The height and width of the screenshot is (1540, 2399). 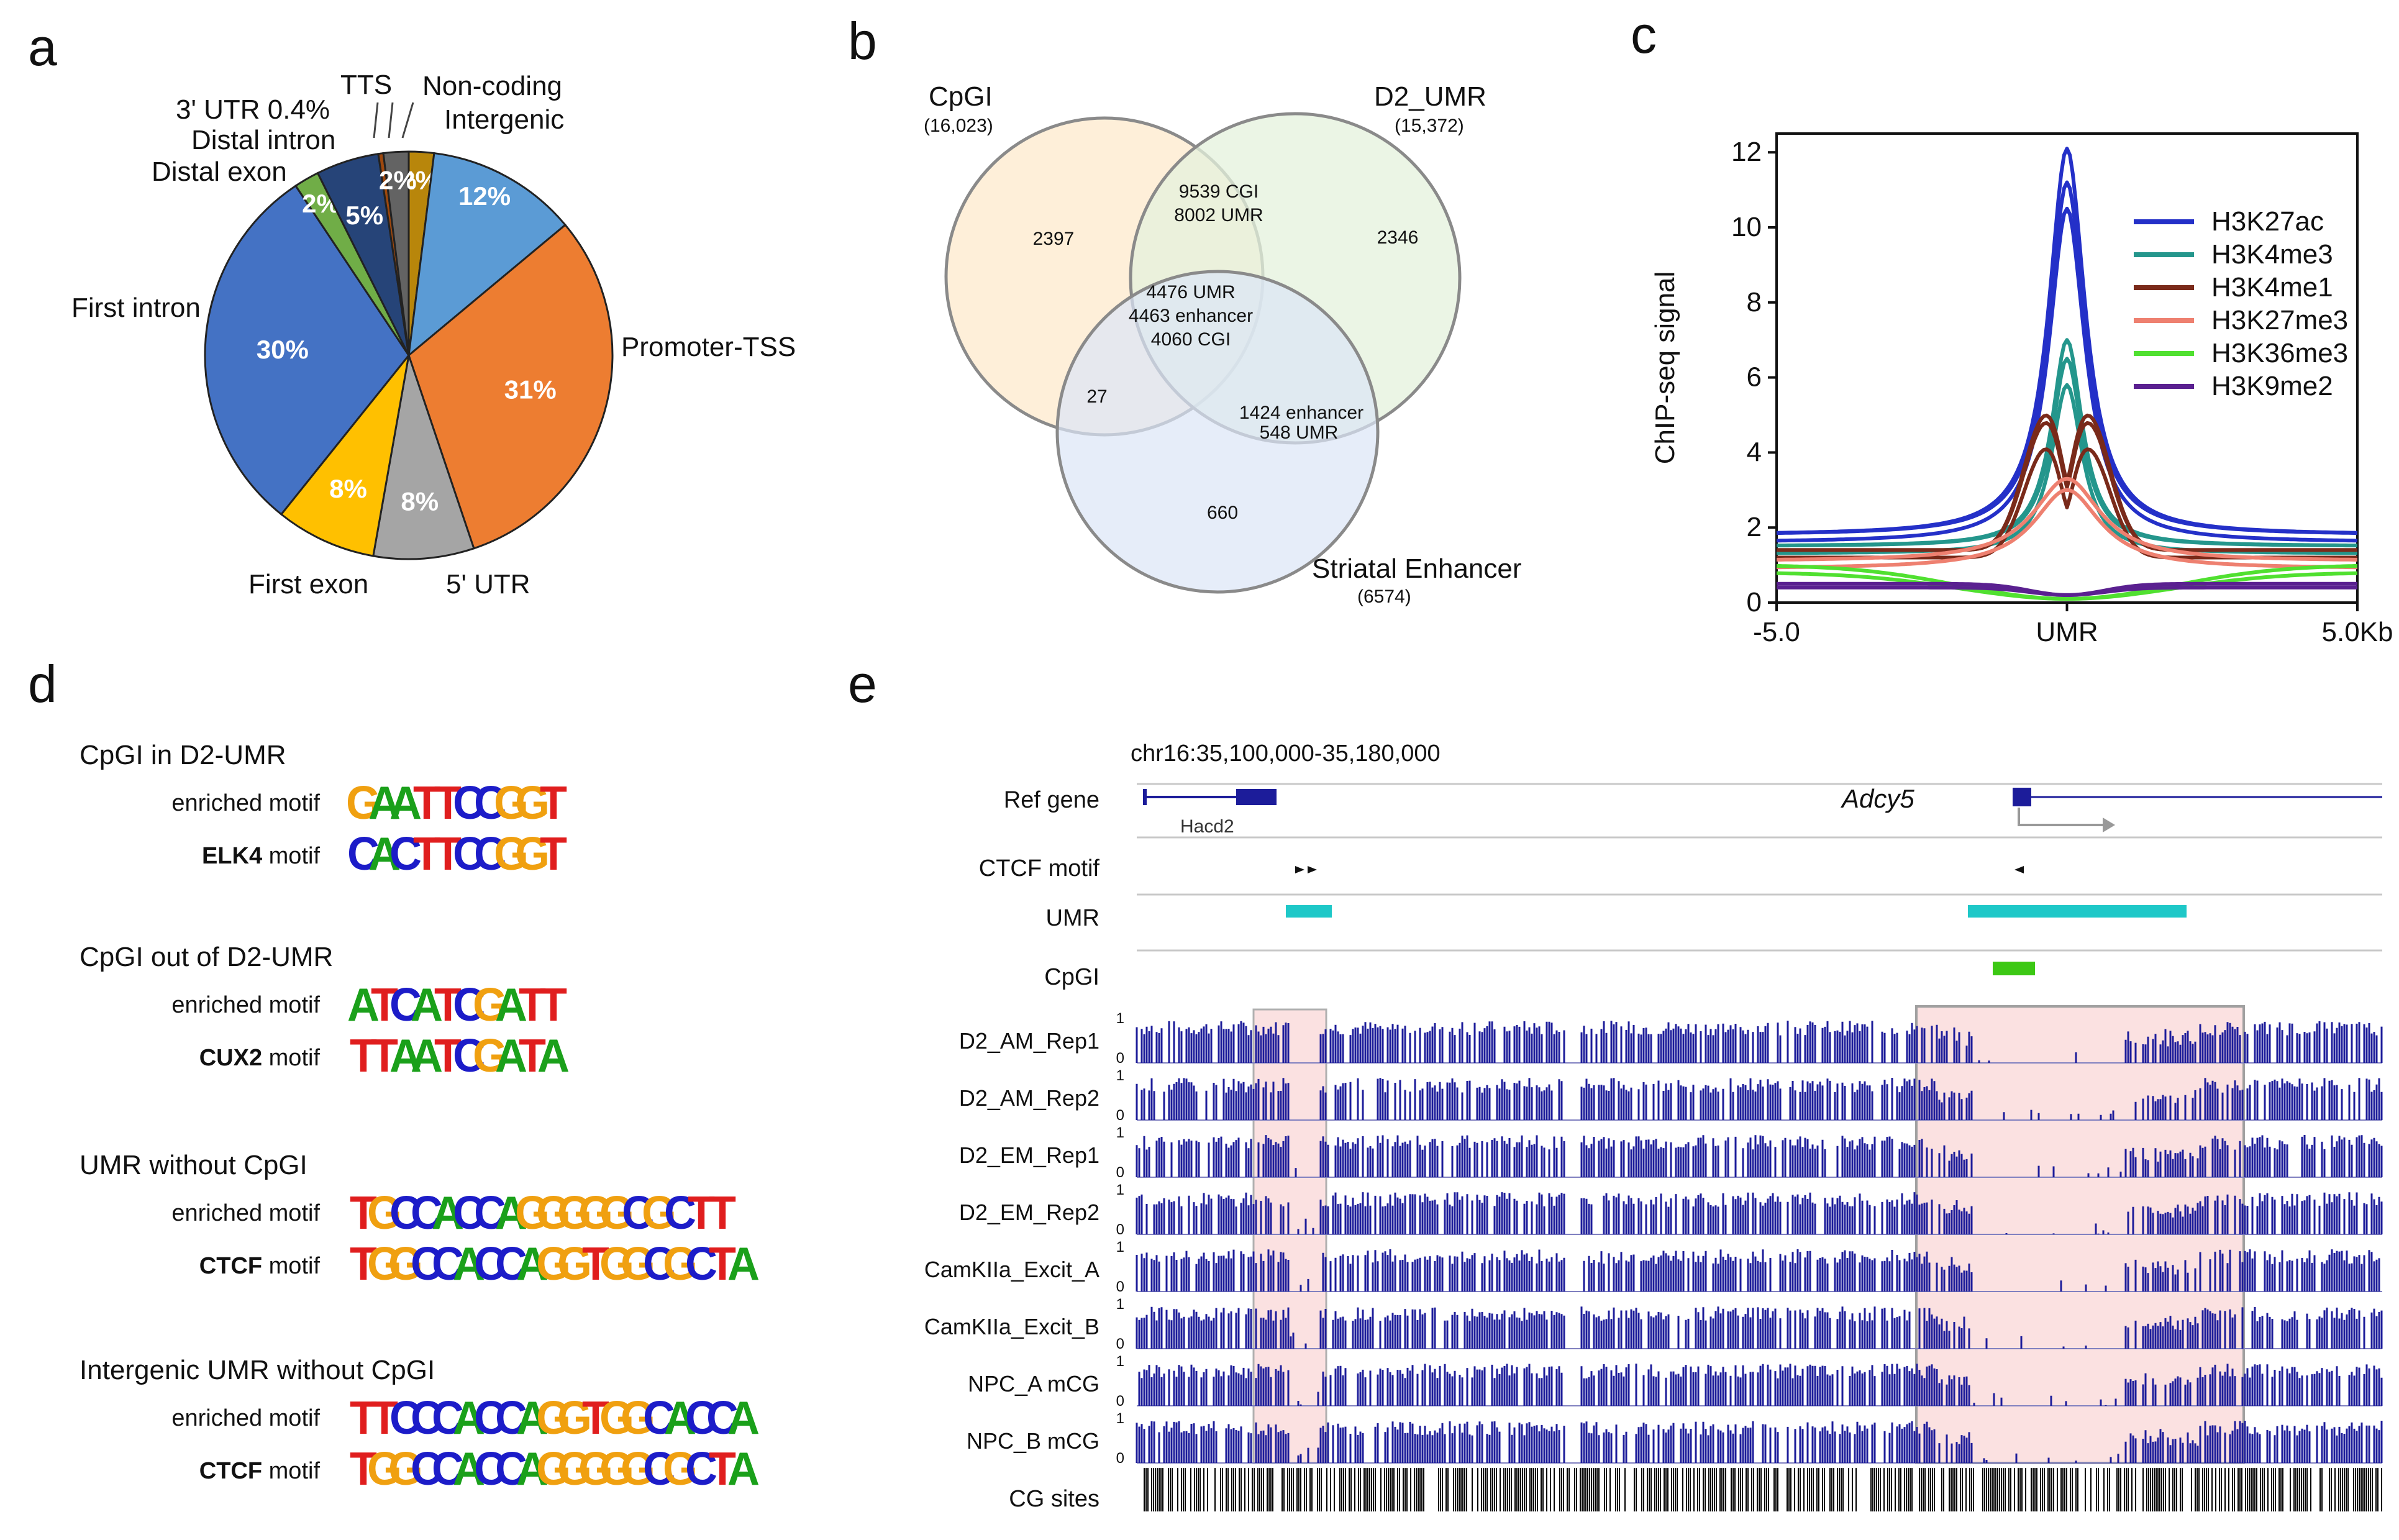 What do you see at coordinates (708, 347) in the screenshot?
I see `pie-label-promoter-tss: Promoter-TSS` at bounding box center [708, 347].